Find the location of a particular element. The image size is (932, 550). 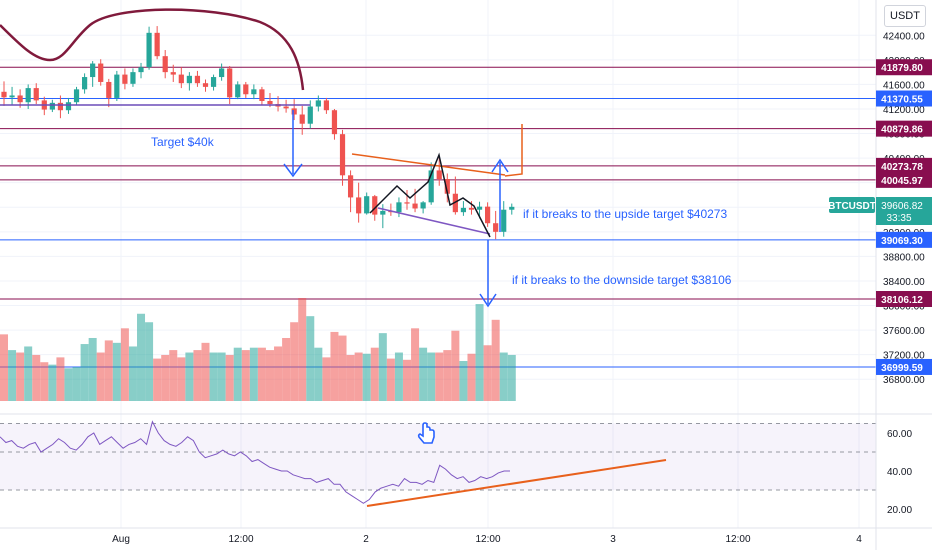

level-price-label: 41370.55 is located at coordinates (902, 100).